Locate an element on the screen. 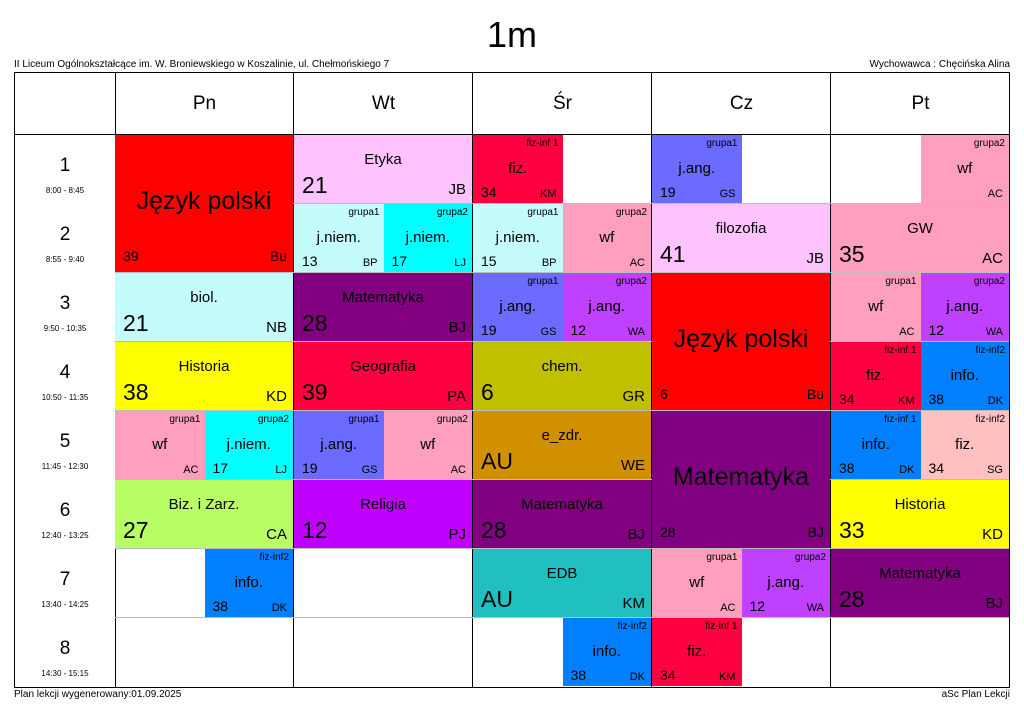  grid-line is located at coordinates (562, 548).